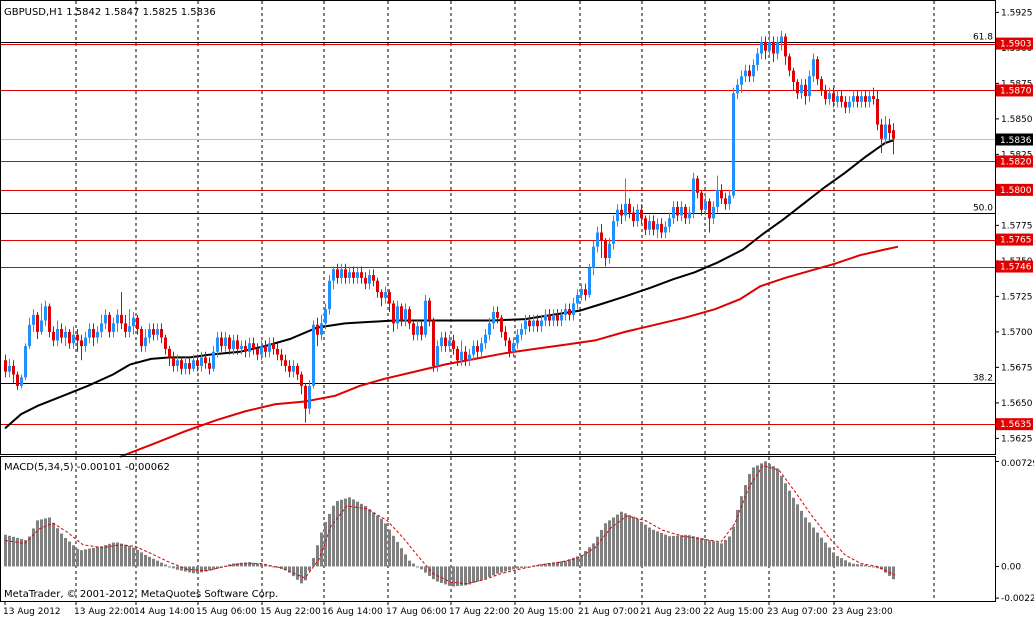 The width and height of the screenshot is (1034, 619). I want to click on level-label-bg, so click(1014, 239).